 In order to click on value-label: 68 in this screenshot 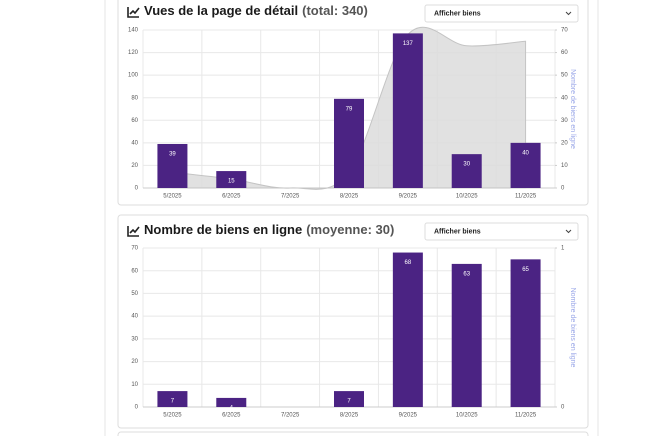, I will do `click(408, 263)`.